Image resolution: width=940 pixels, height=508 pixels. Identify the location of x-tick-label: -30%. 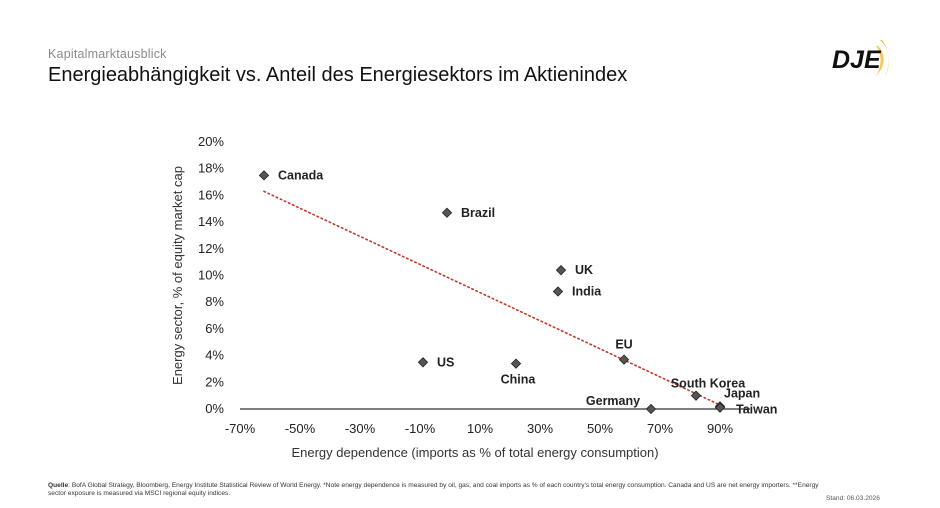
(360, 428).